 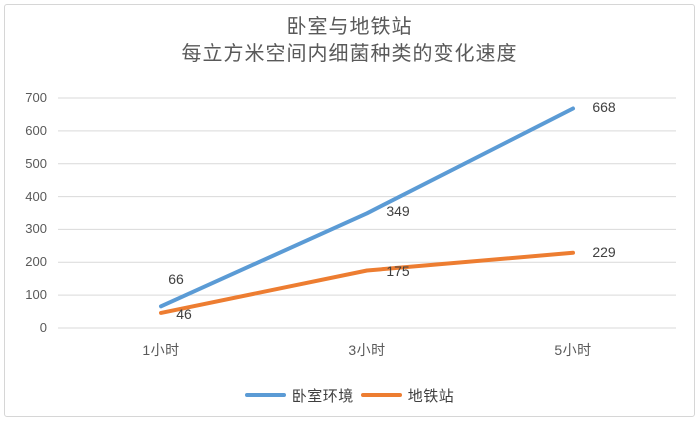 I want to click on legend-item-0: 卧室环境, so click(x=299, y=395).